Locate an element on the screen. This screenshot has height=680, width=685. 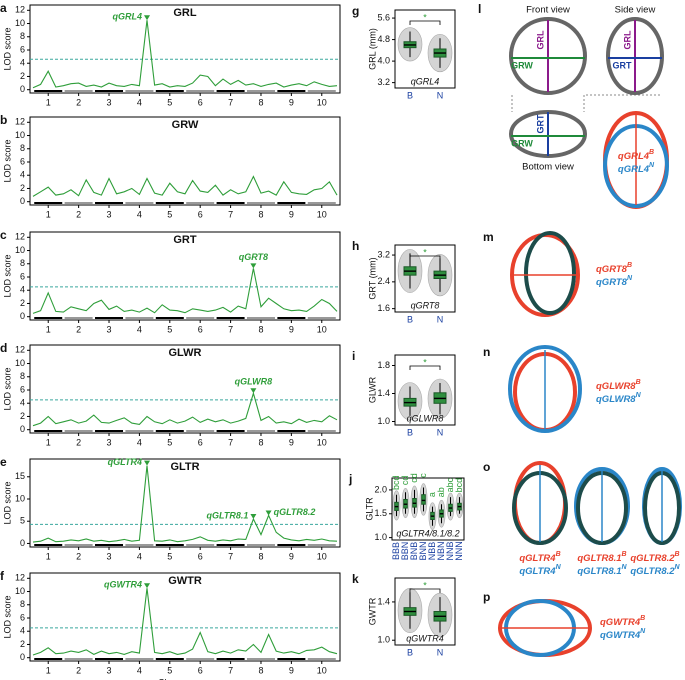
diagram-p: p qGWTR4B qGWTR4N is located at coordinates (564, 623).